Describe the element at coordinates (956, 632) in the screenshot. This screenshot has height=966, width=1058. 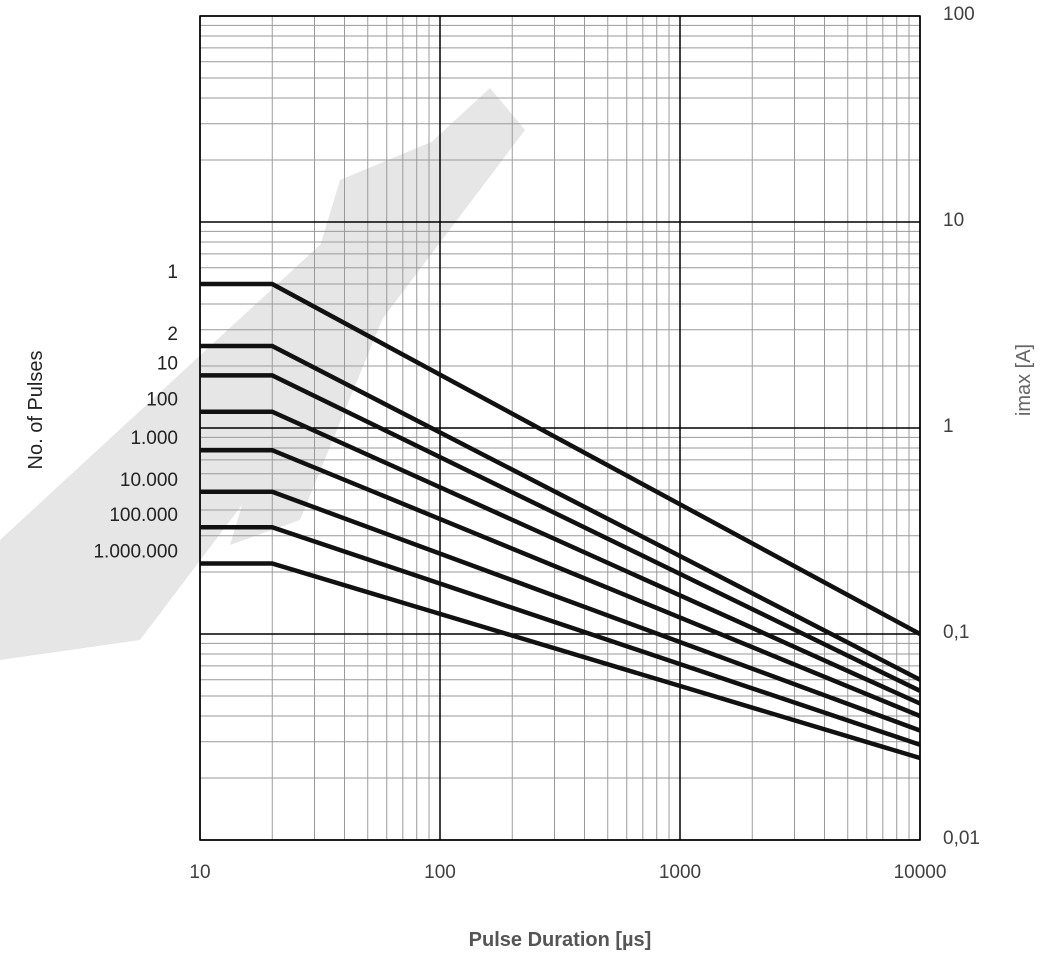
I see `y-tick-label: 0,1` at that location.